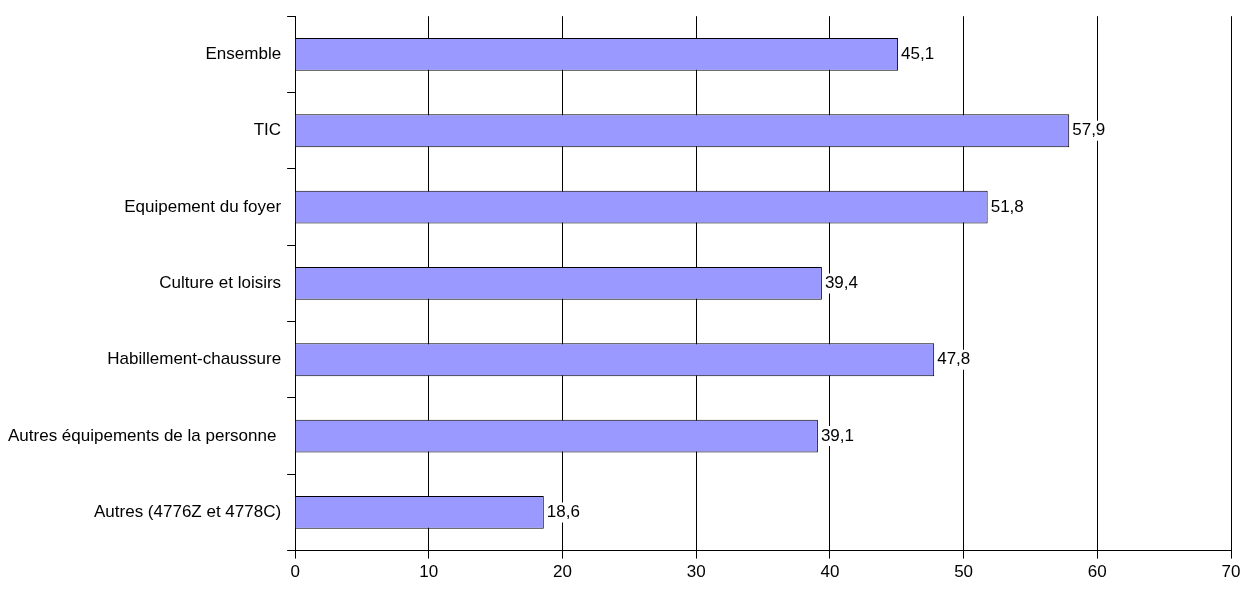  I want to click on y-tick-label: TIC, so click(267, 130).